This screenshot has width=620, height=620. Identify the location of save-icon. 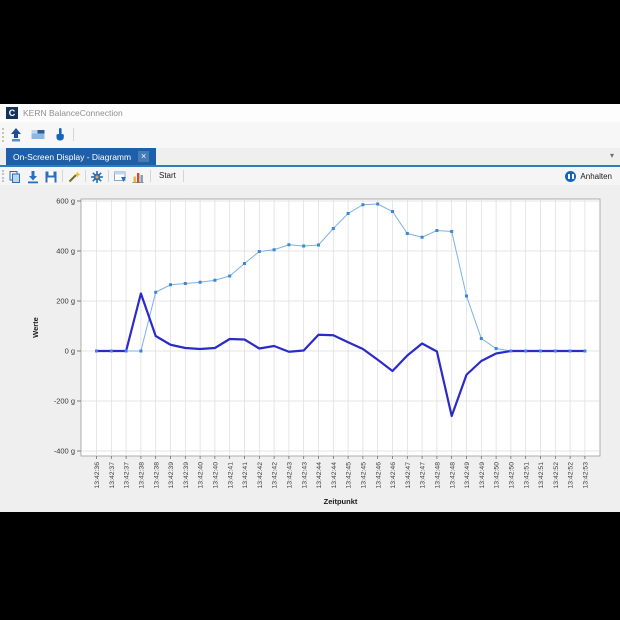
(51, 179).